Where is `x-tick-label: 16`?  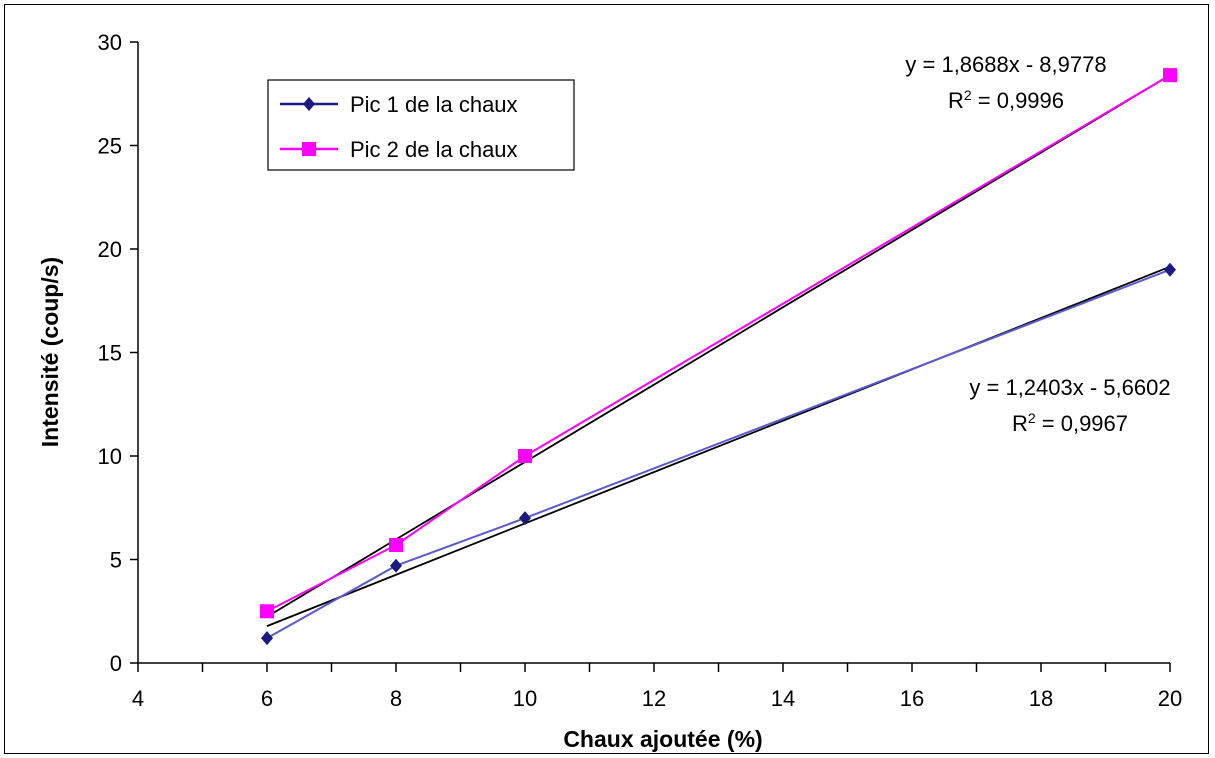 x-tick-label: 16 is located at coordinates (912, 698).